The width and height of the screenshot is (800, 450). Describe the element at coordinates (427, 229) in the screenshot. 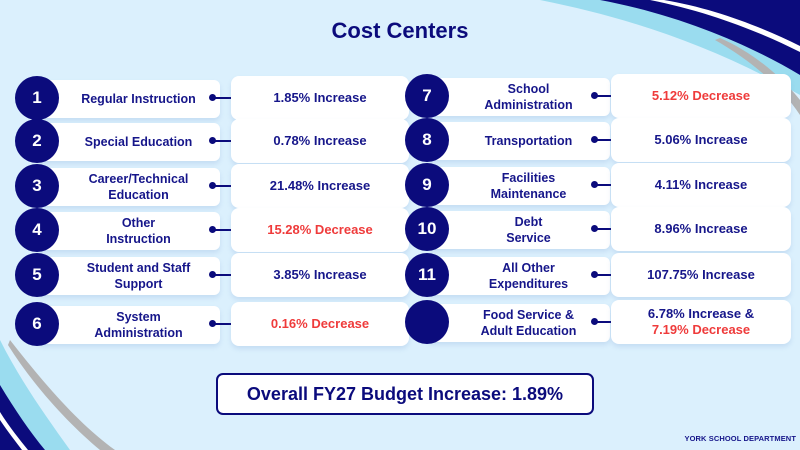

I see `cost-center-number-badge: 10` at that location.